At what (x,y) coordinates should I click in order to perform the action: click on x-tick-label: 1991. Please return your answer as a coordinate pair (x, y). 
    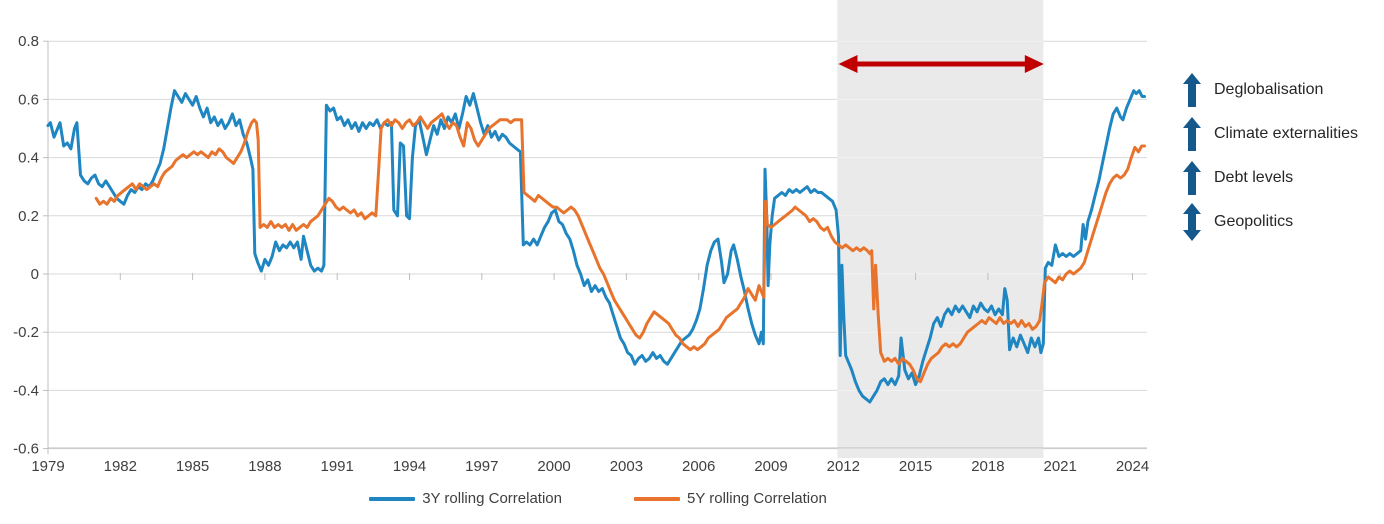
    Looking at the image, I should click on (337, 466).